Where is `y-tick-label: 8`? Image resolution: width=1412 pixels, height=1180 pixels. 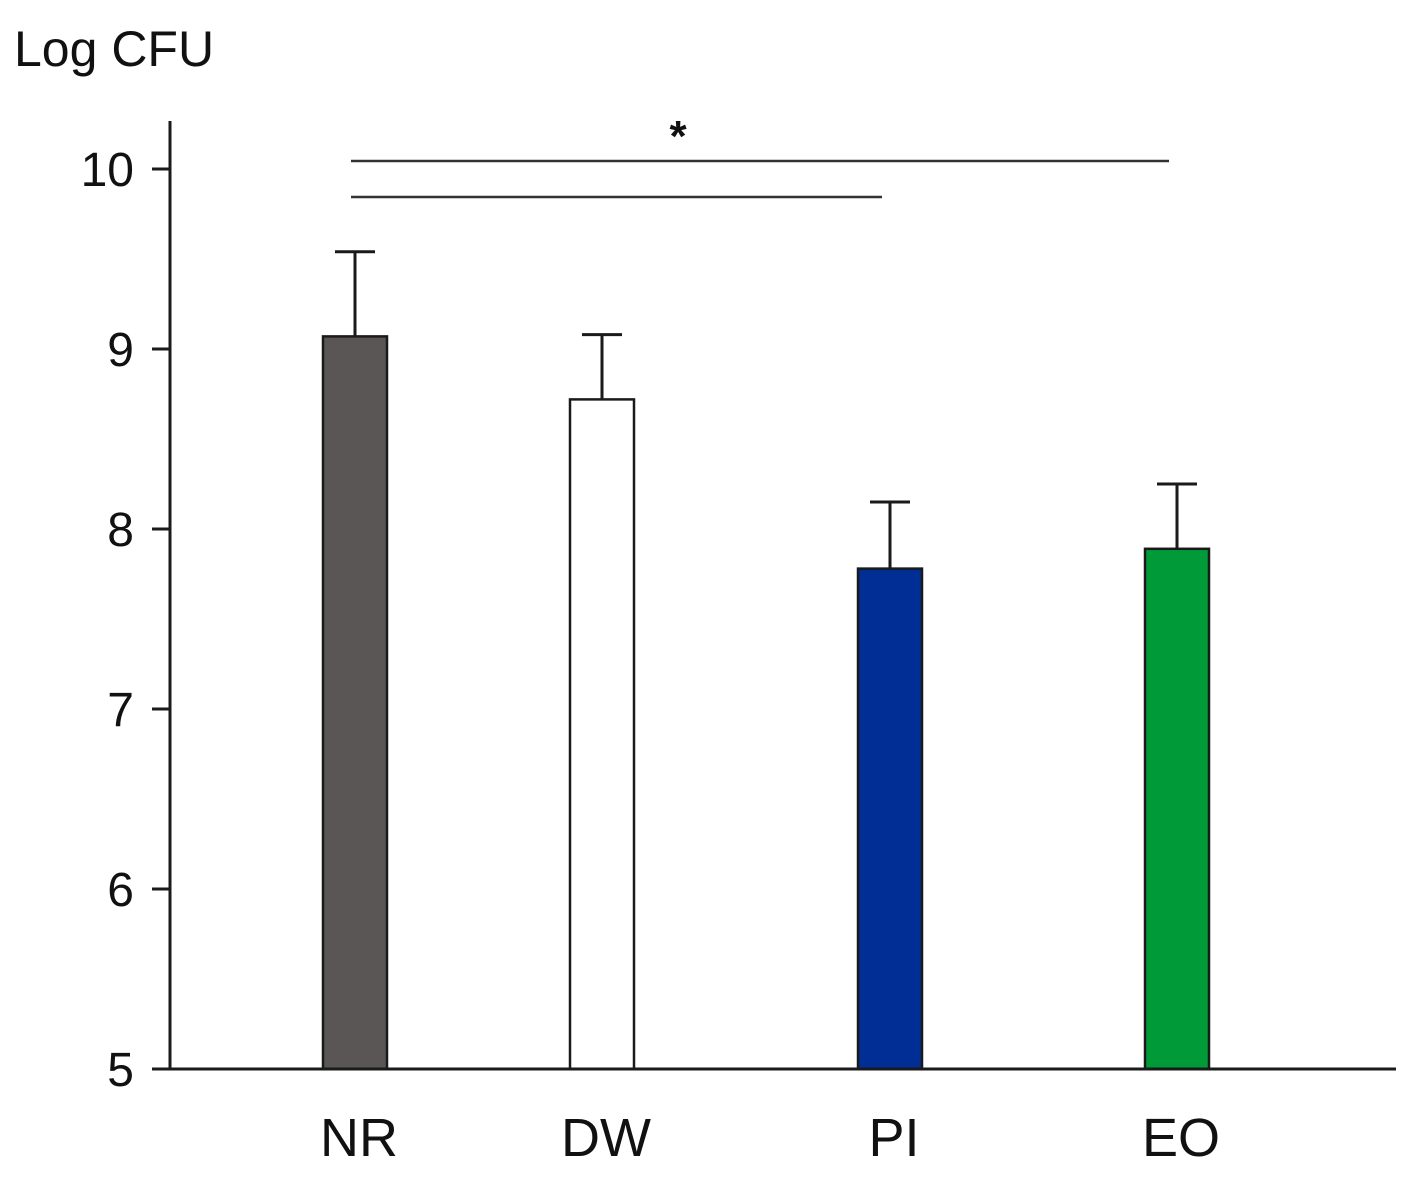 y-tick-label: 8 is located at coordinates (120, 530).